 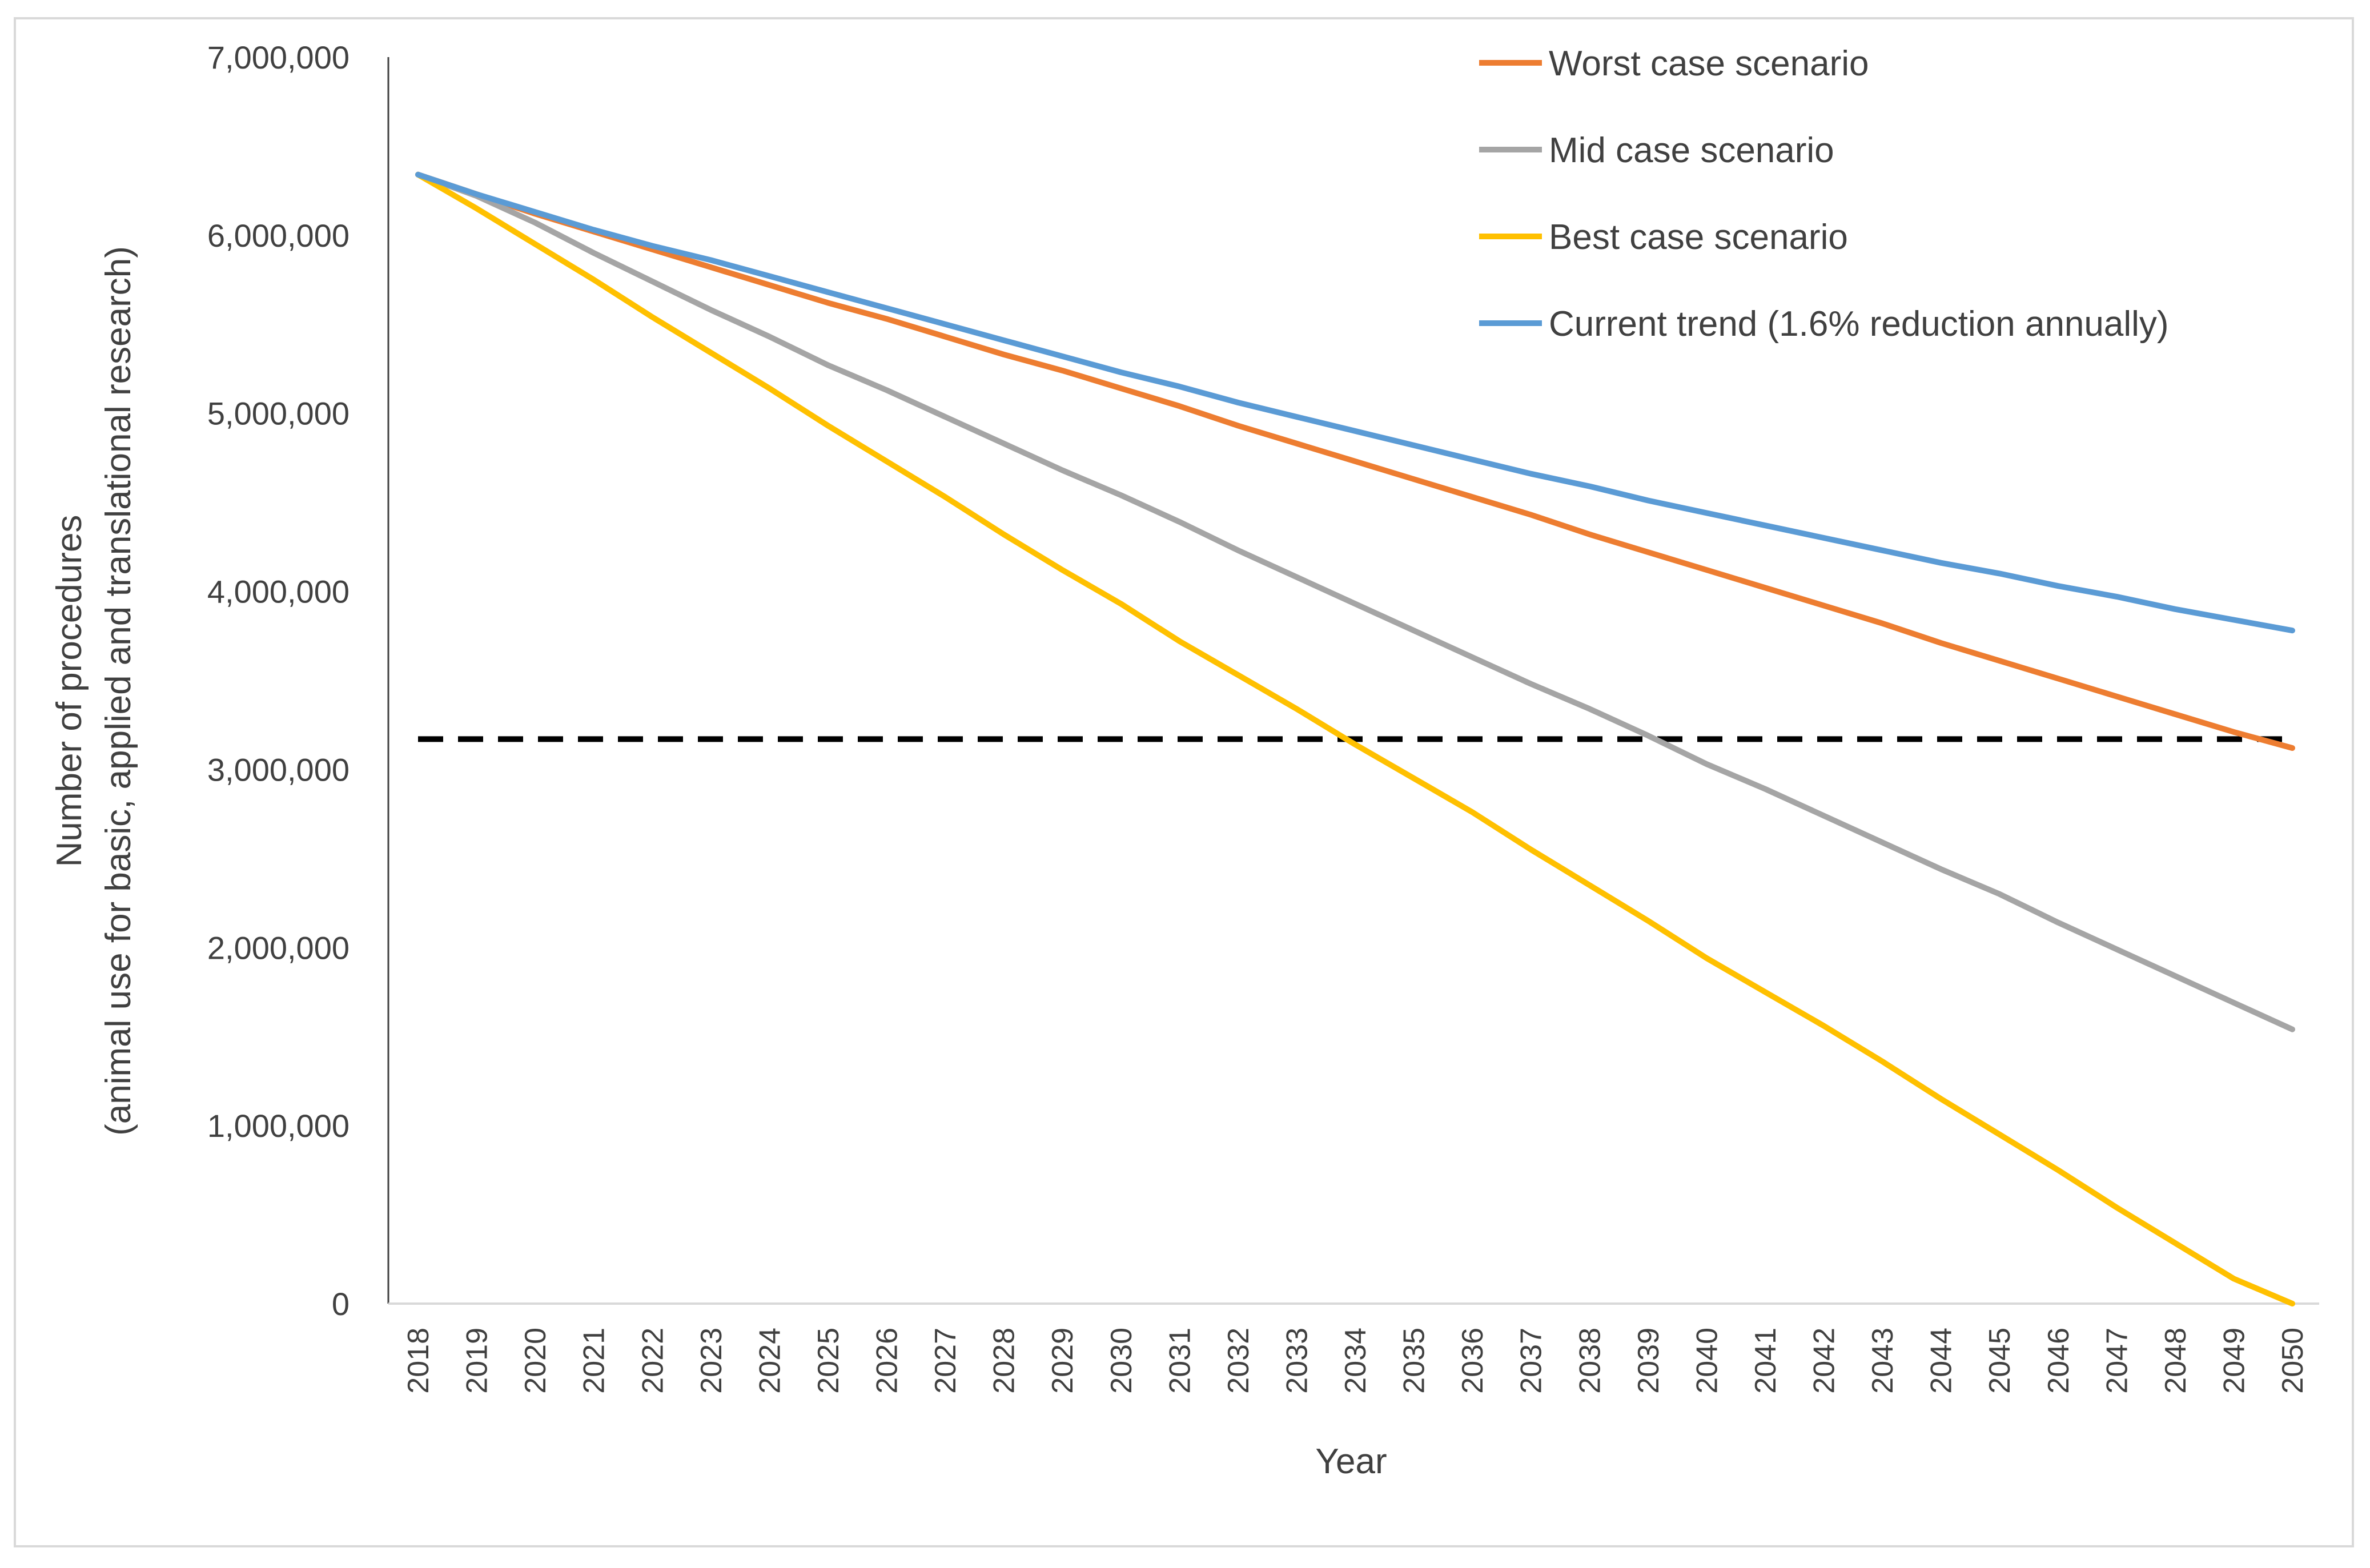 I want to click on legend-label: Best case scenario, so click(x=1698, y=238).